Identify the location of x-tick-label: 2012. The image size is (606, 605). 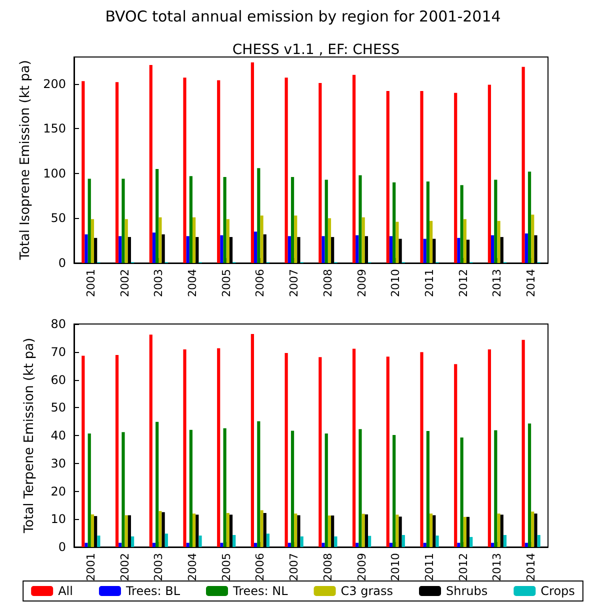
(463, 283).